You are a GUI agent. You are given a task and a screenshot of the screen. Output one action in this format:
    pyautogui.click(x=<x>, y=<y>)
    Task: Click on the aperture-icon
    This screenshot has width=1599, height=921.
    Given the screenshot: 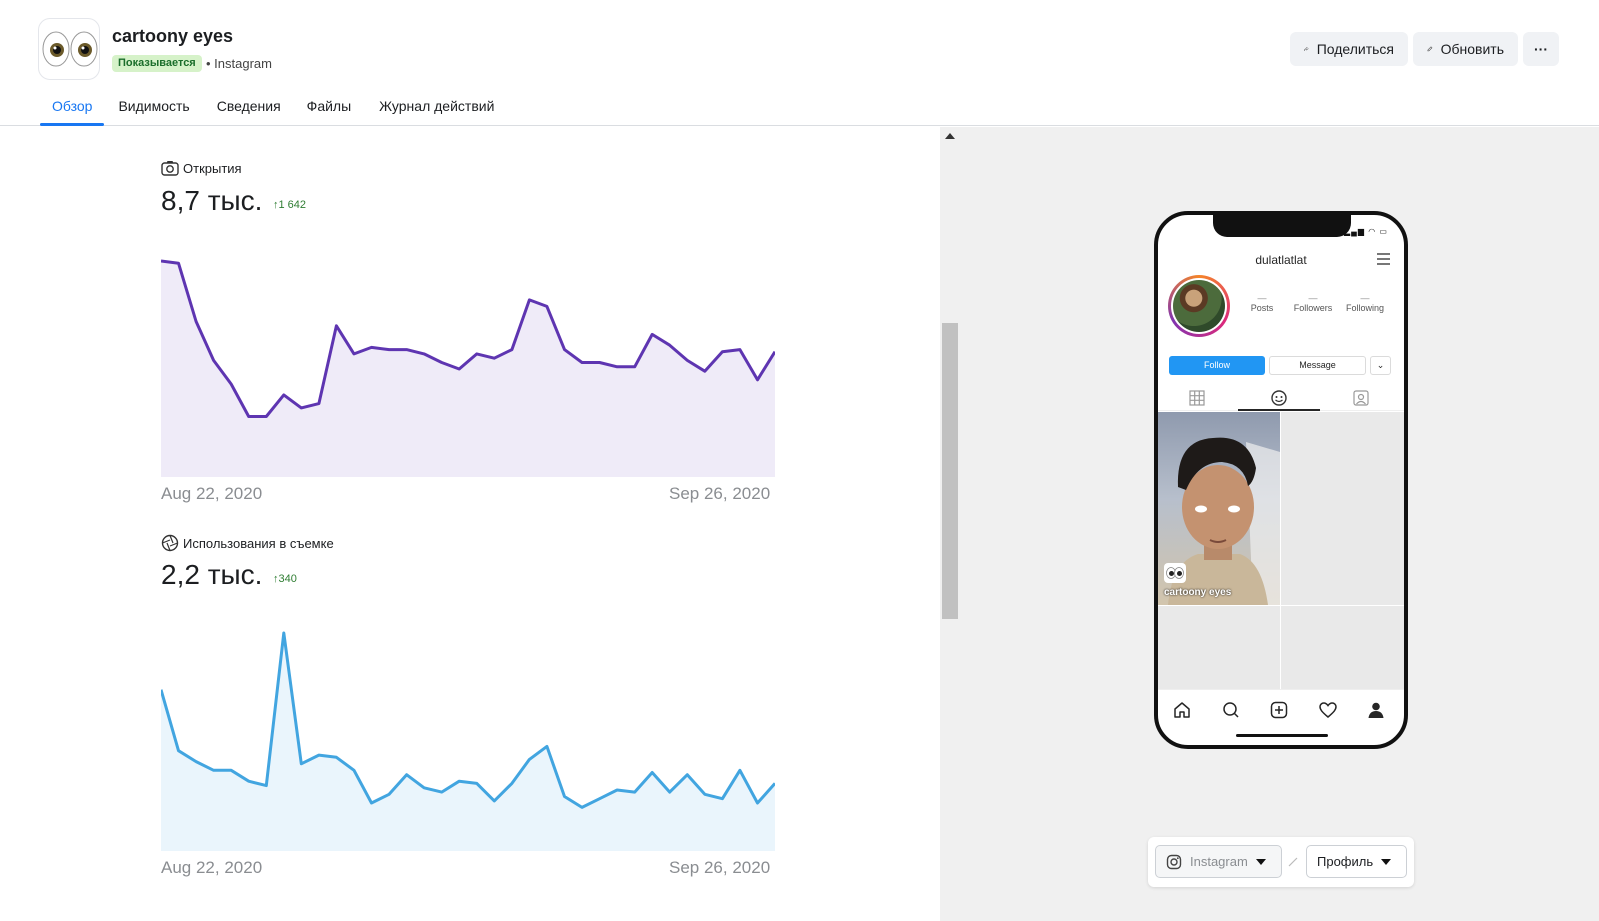 What is the action you would take?
    pyautogui.click(x=170, y=543)
    